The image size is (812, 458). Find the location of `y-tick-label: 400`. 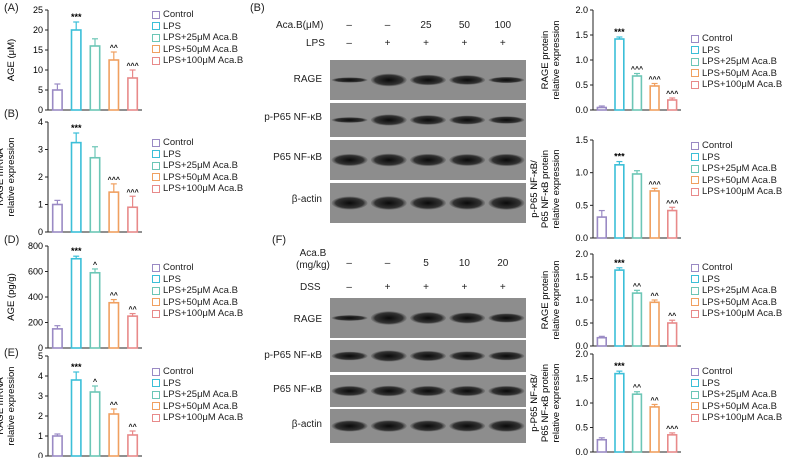

y-tick-label: 400 is located at coordinates (35, 297).